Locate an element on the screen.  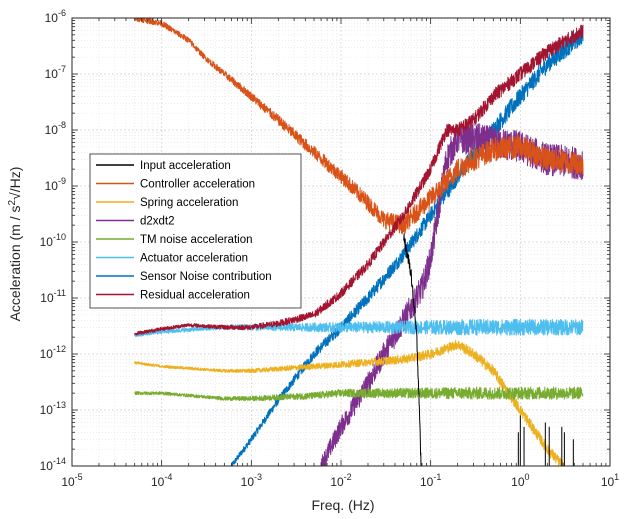
x-tick-label: 10⁻³ is located at coordinates (251, 480).